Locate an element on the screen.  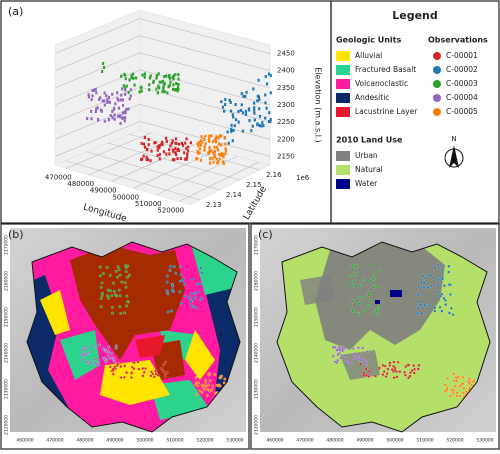
map-x-tick-label: 460000 is located at coordinates (274, 441).